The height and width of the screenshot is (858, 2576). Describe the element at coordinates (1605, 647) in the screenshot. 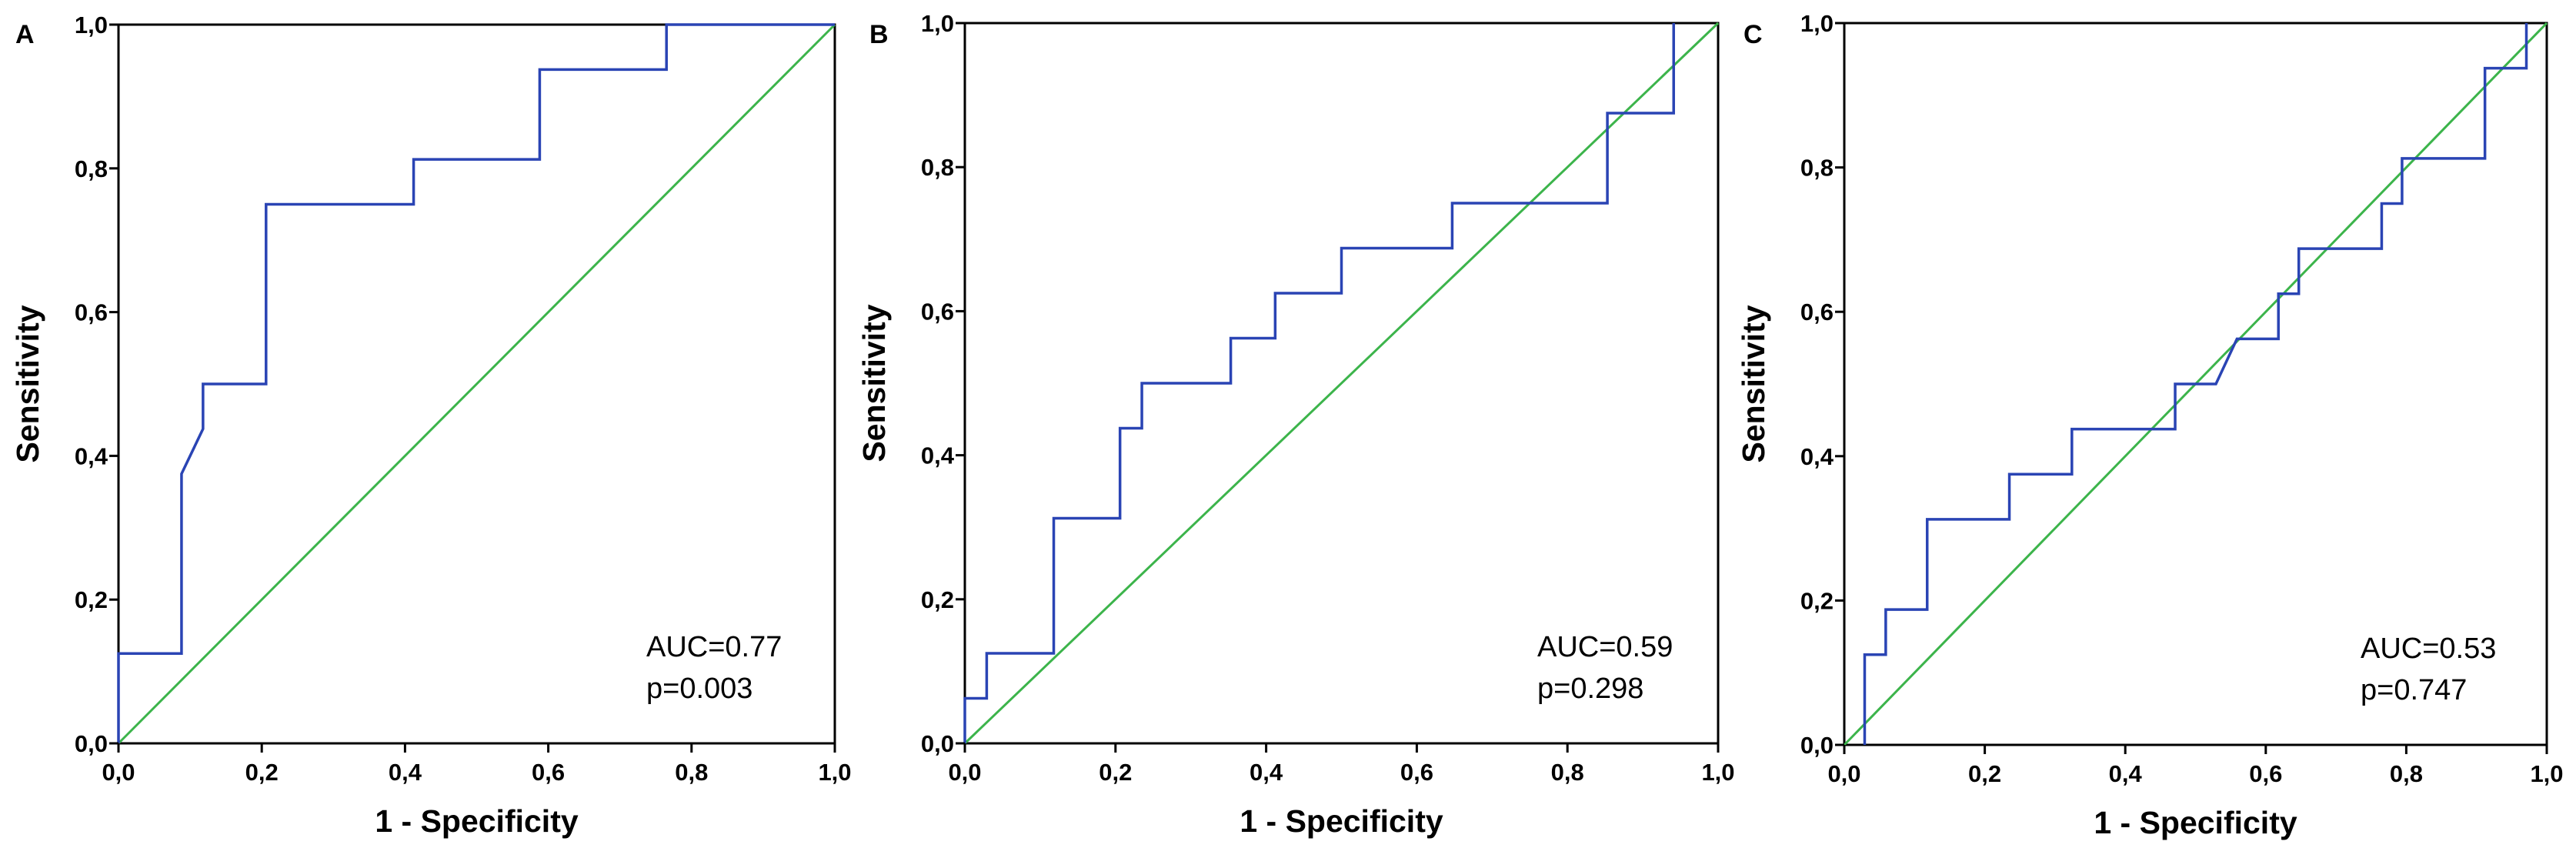

I see `auc-annotation: AUC=0.59` at that location.